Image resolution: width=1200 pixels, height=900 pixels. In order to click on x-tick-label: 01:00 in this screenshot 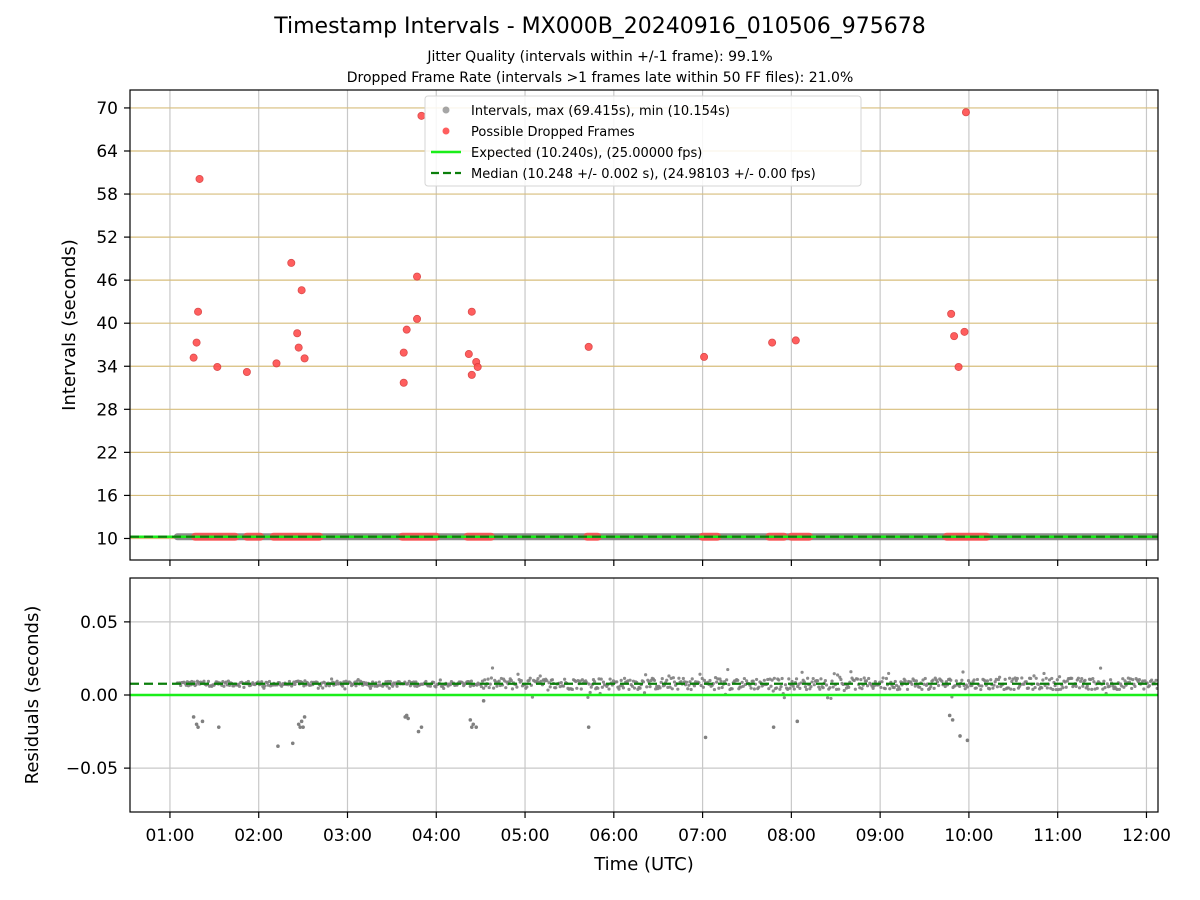, I will do `click(169, 836)`.